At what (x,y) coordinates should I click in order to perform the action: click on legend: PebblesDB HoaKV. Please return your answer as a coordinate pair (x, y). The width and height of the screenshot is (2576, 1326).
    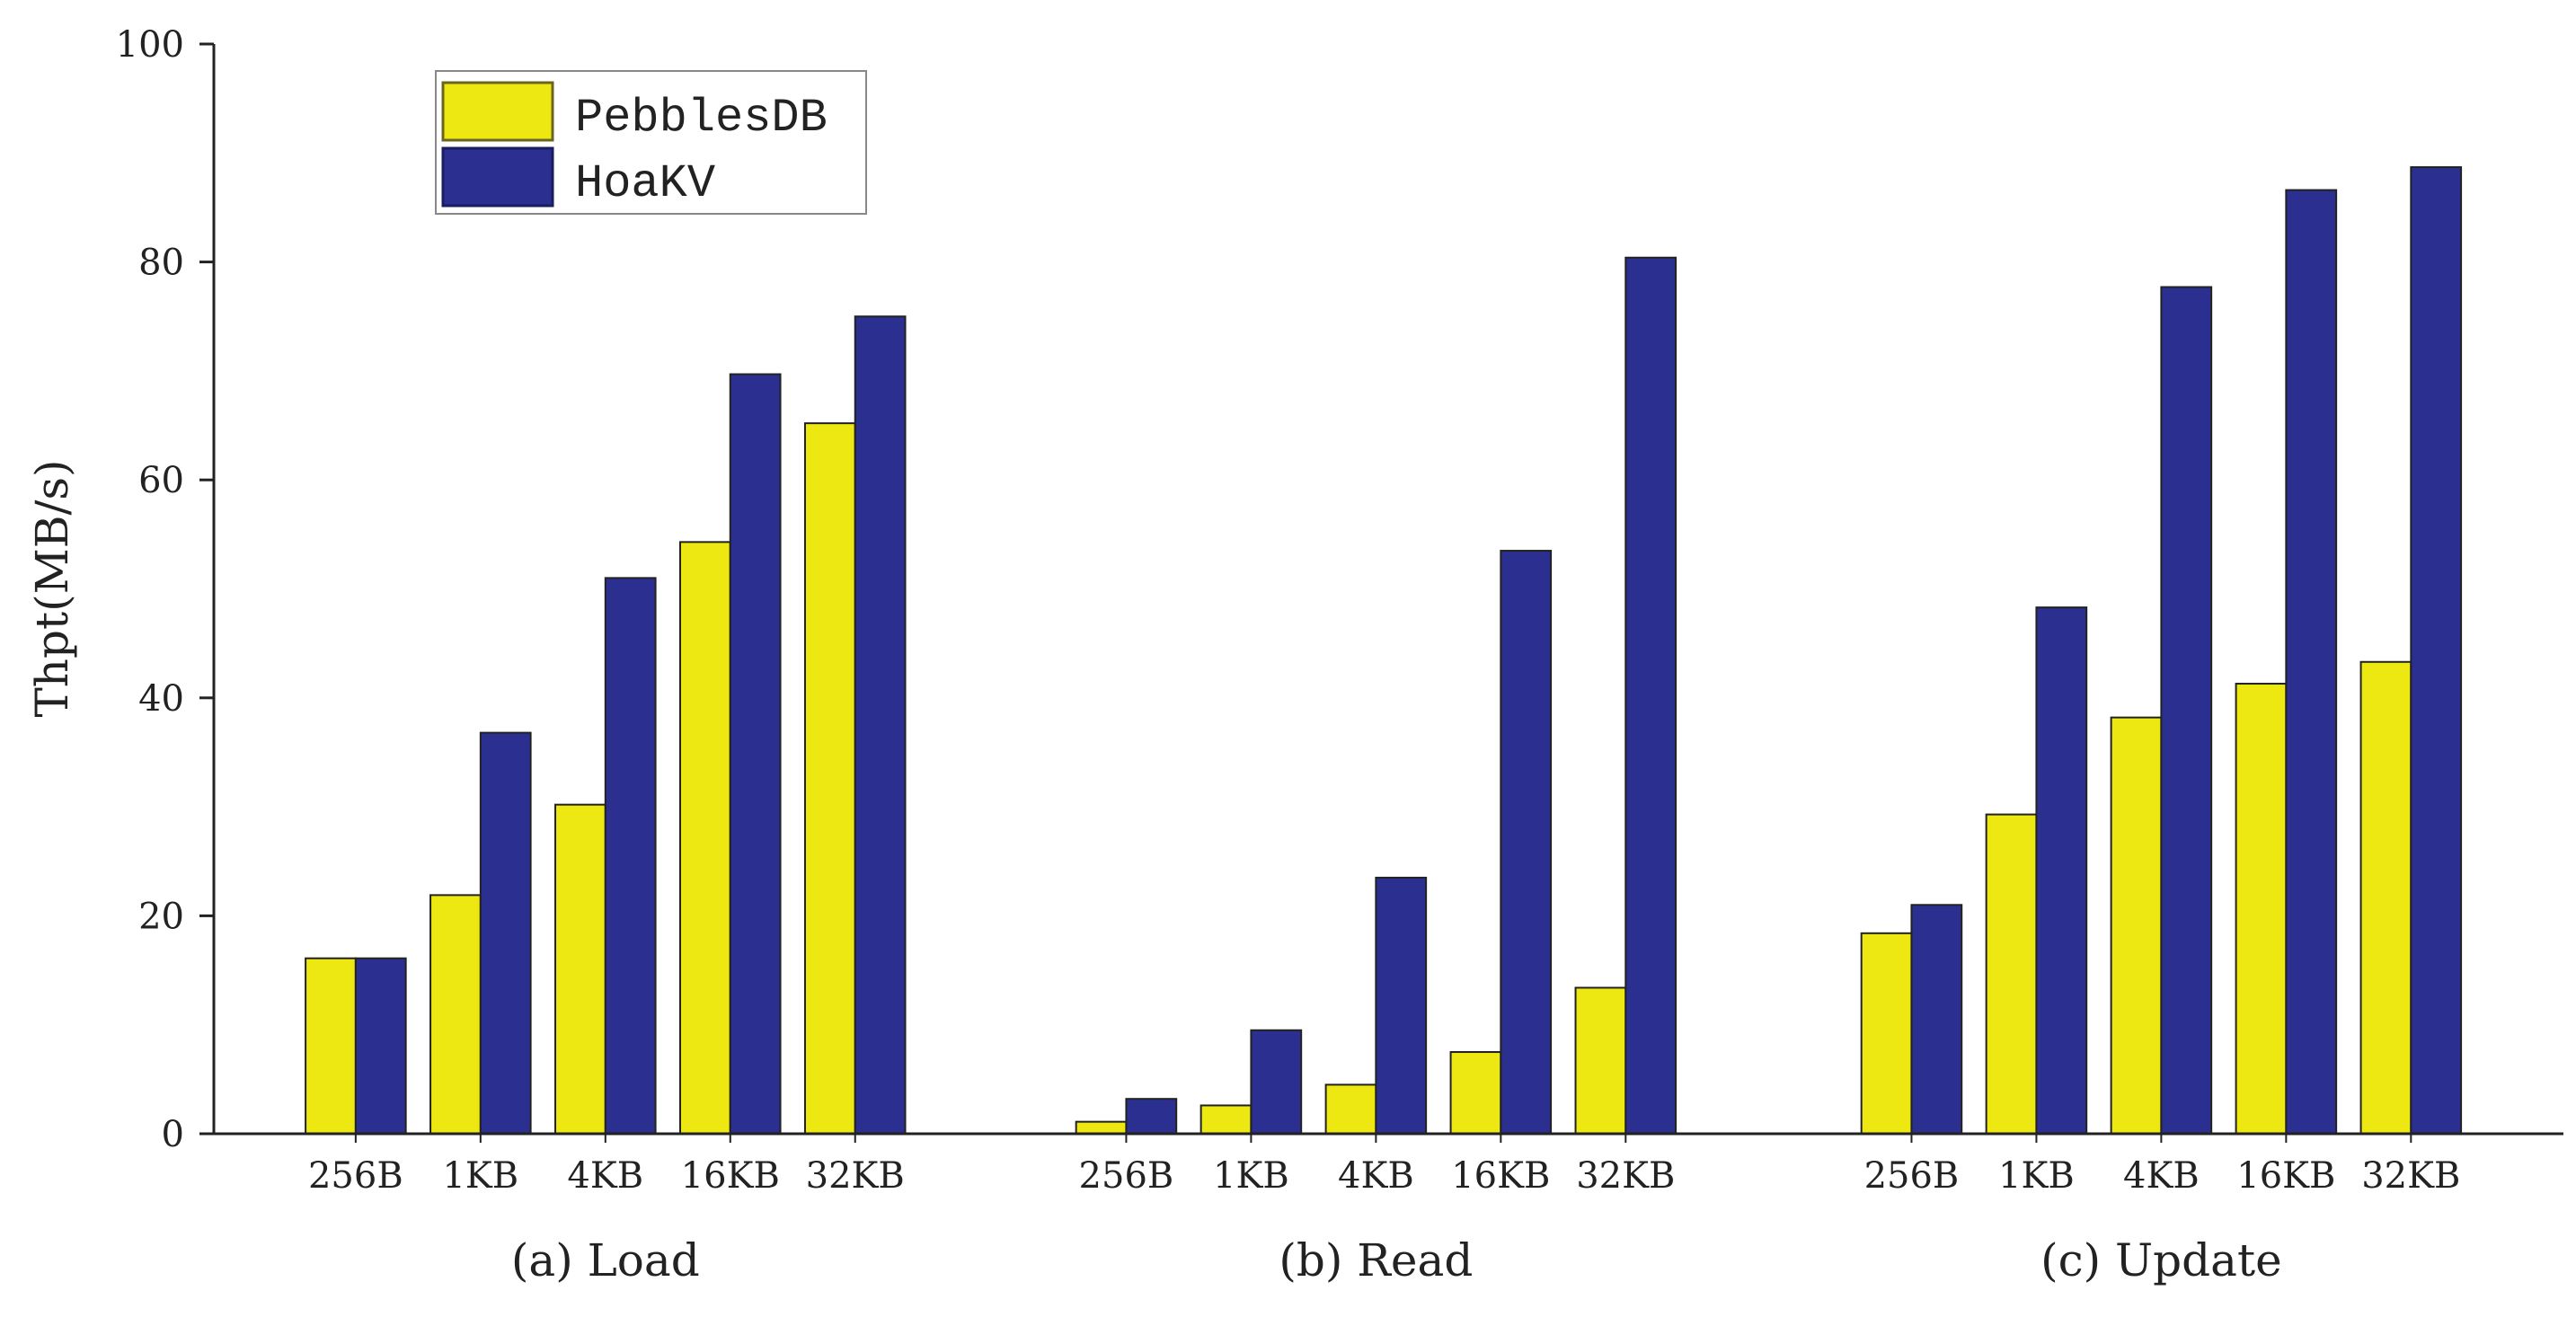
    Looking at the image, I should click on (651, 142).